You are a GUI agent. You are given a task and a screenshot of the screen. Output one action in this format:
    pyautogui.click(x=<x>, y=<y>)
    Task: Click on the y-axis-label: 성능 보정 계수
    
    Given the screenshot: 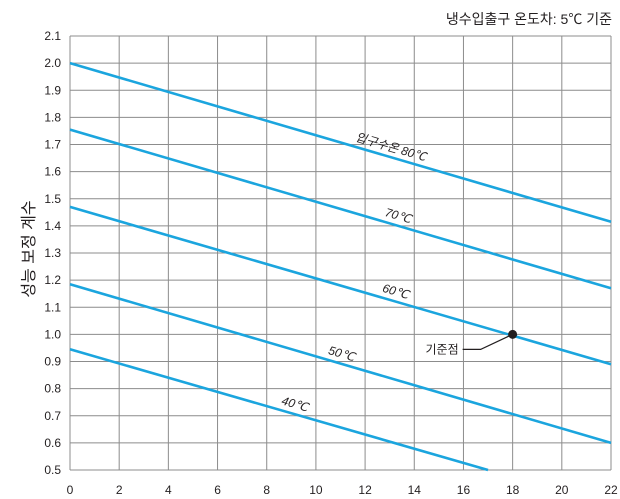 What is the action you would take?
    pyautogui.click(x=29, y=248)
    